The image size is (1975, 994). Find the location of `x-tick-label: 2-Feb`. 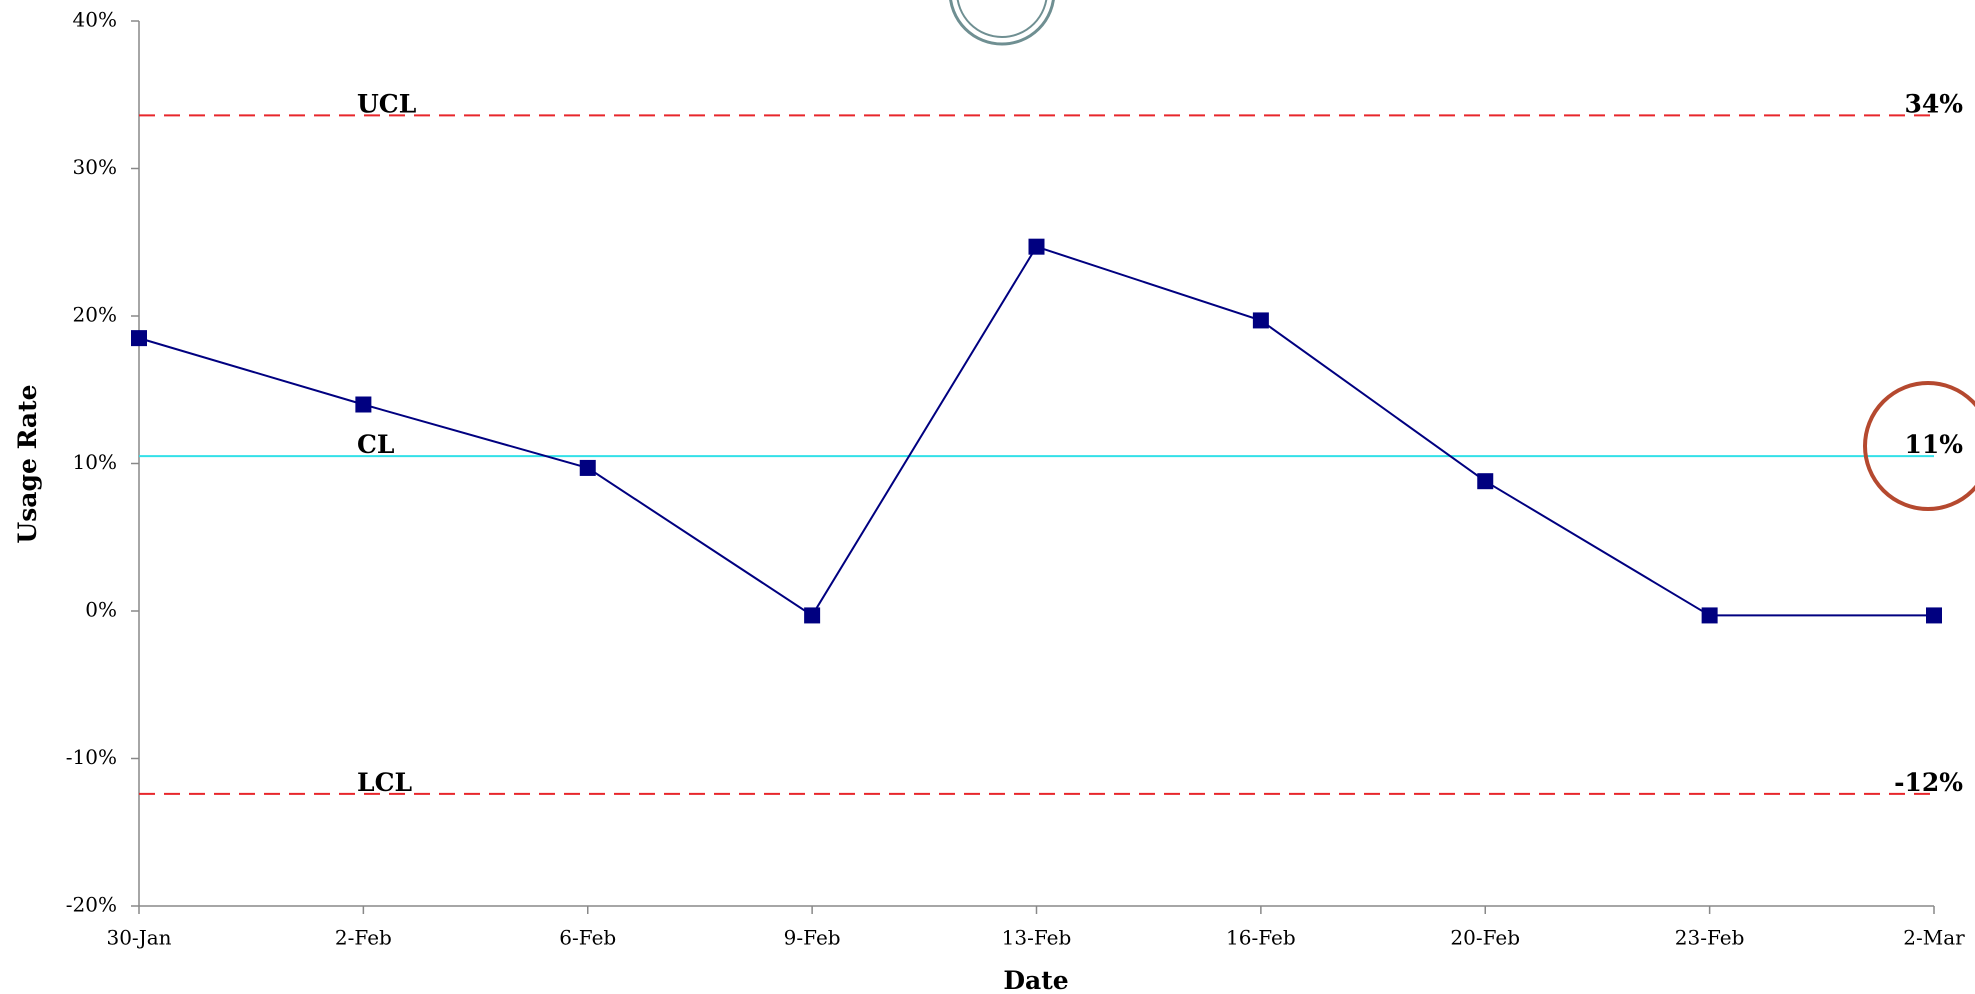

x-tick-label: 2-Feb is located at coordinates (363, 938).